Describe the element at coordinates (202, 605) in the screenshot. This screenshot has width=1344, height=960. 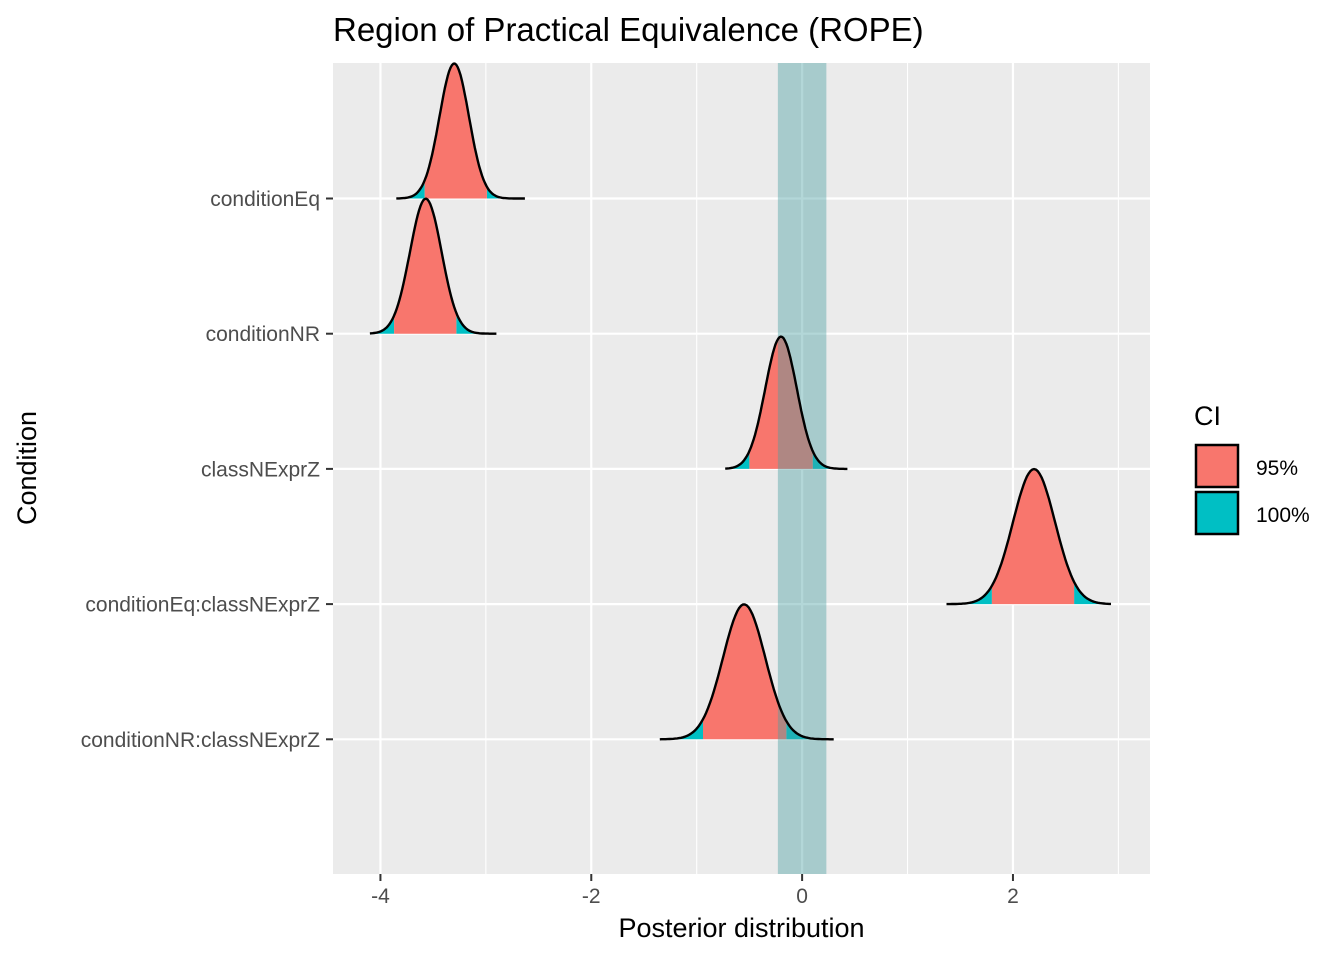
I see `y-tick-label: conditionEq:classNExprZ` at that location.